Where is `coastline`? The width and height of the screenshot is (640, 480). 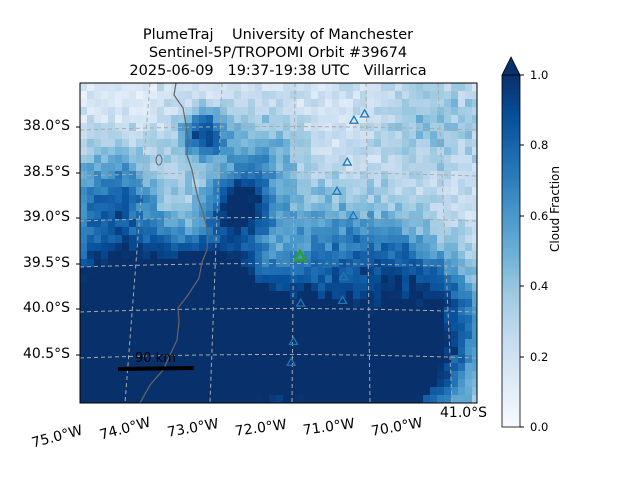
coastline is located at coordinates (174, 243).